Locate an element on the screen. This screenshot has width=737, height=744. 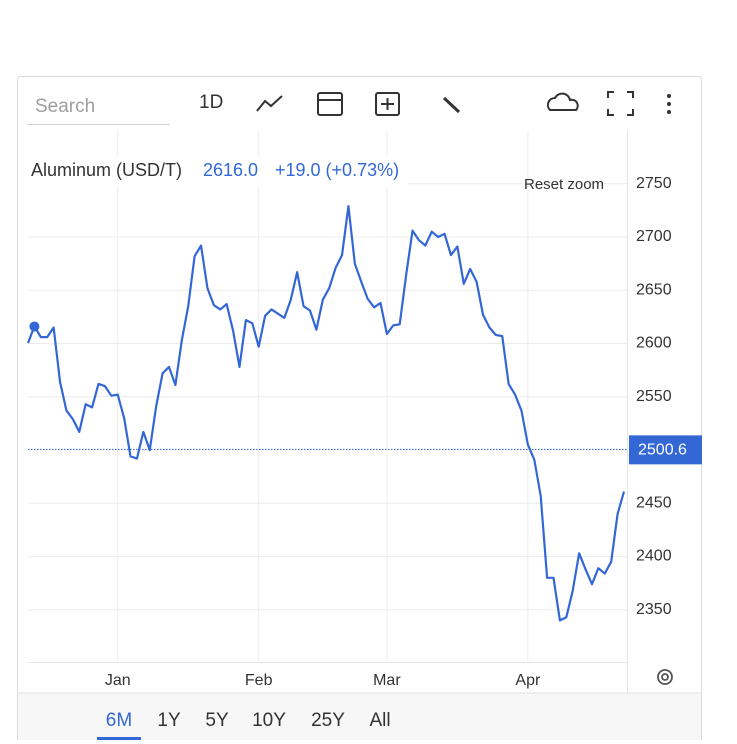
current-value-badge is located at coordinates (665, 450).